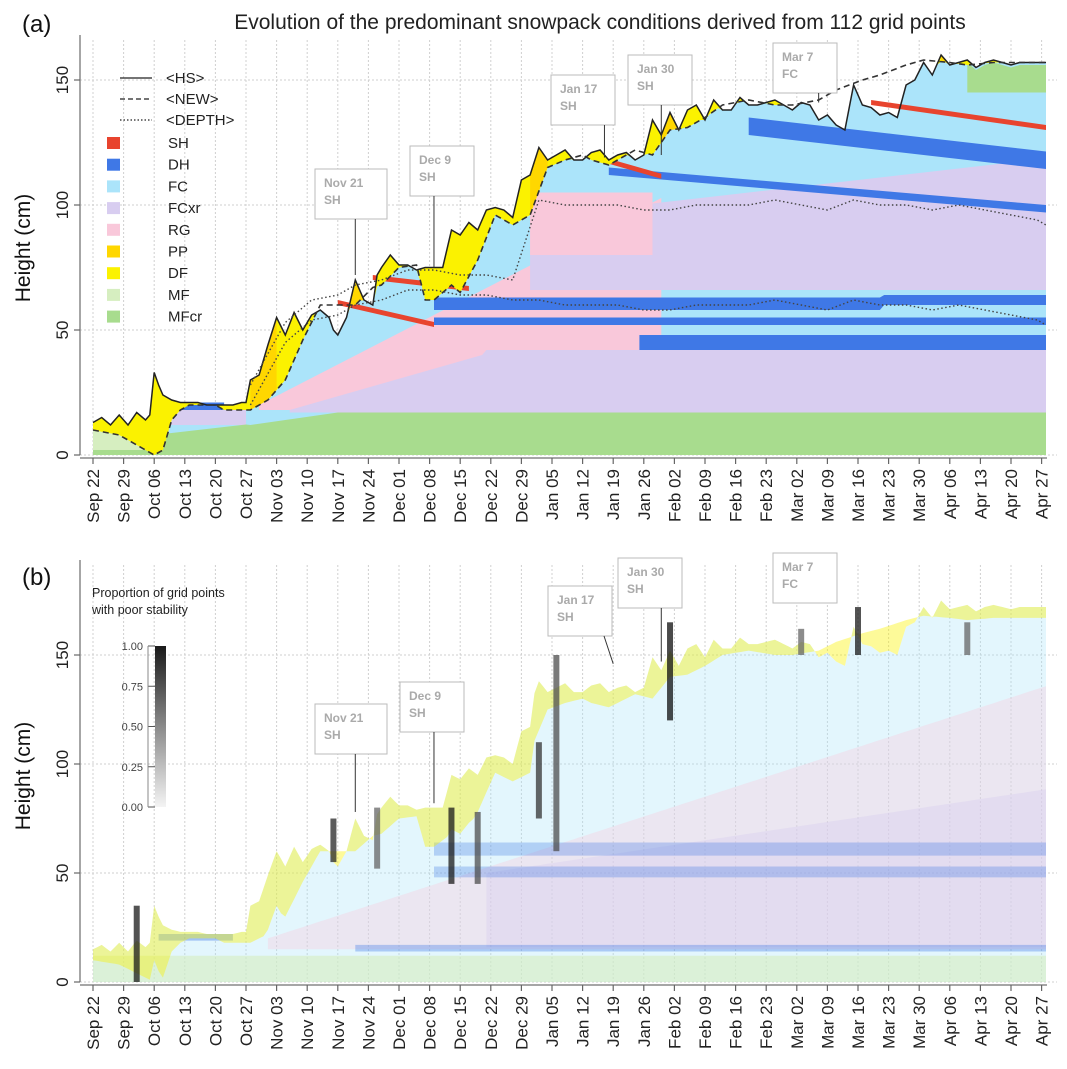 The width and height of the screenshot is (1067, 1069). What do you see at coordinates (788, 224) in the screenshot?
I see `layer-fcxr-mid` at bounding box center [788, 224].